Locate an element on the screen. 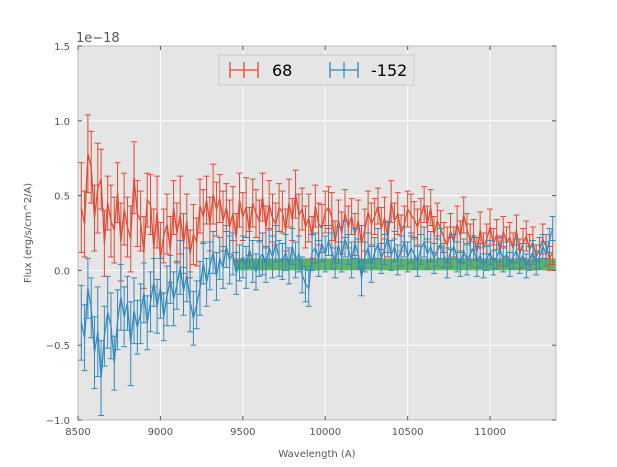 This screenshot has width=617, height=467. x-tick-label: 9500 is located at coordinates (242, 432).